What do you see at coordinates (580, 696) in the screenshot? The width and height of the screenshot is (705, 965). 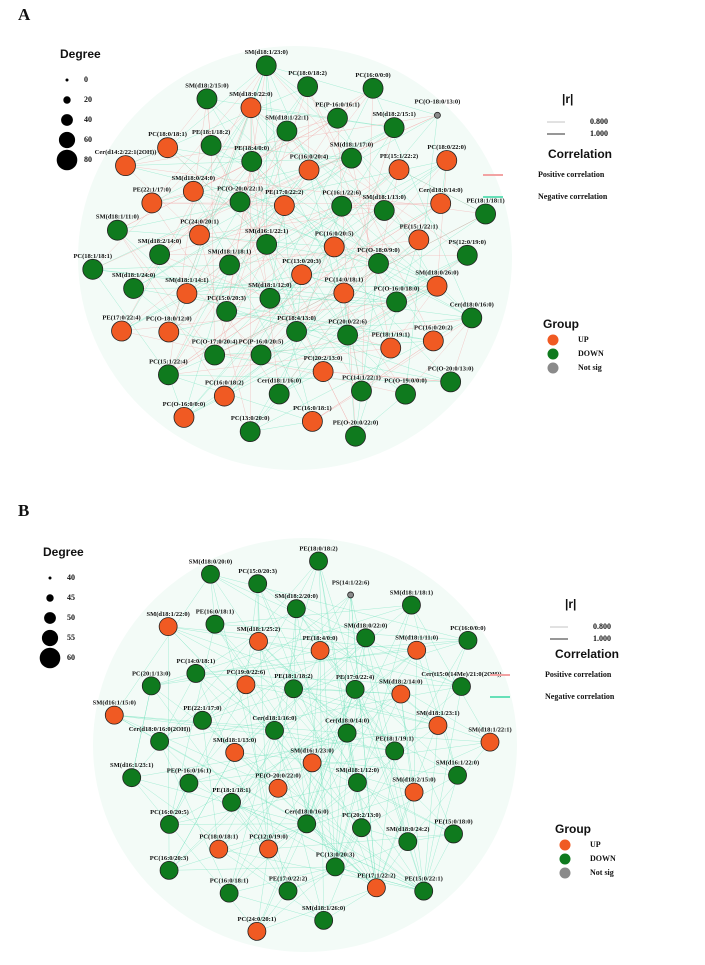 I see `correlation-label: Negative correlation` at bounding box center [580, 696].